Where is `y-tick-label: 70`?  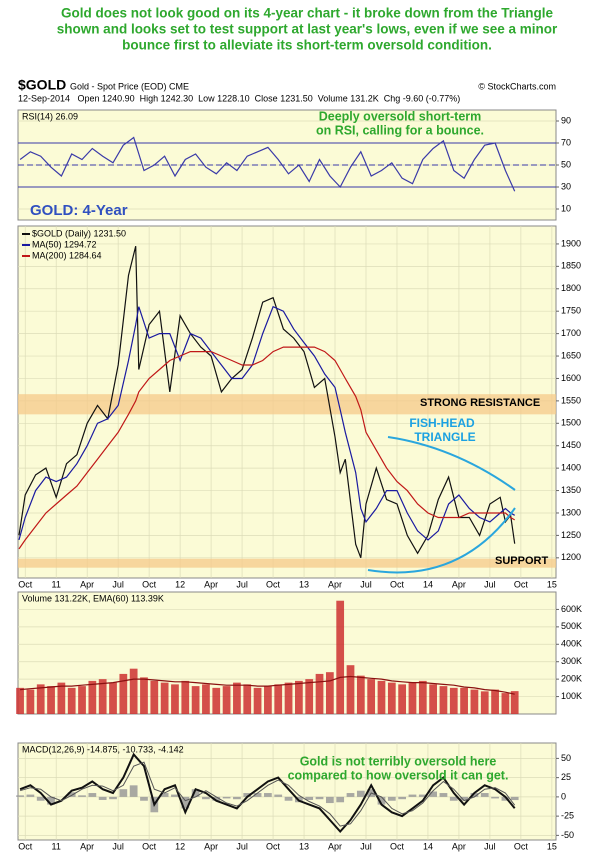
y-tick-label: 70 is located at coordinates (566, 142).